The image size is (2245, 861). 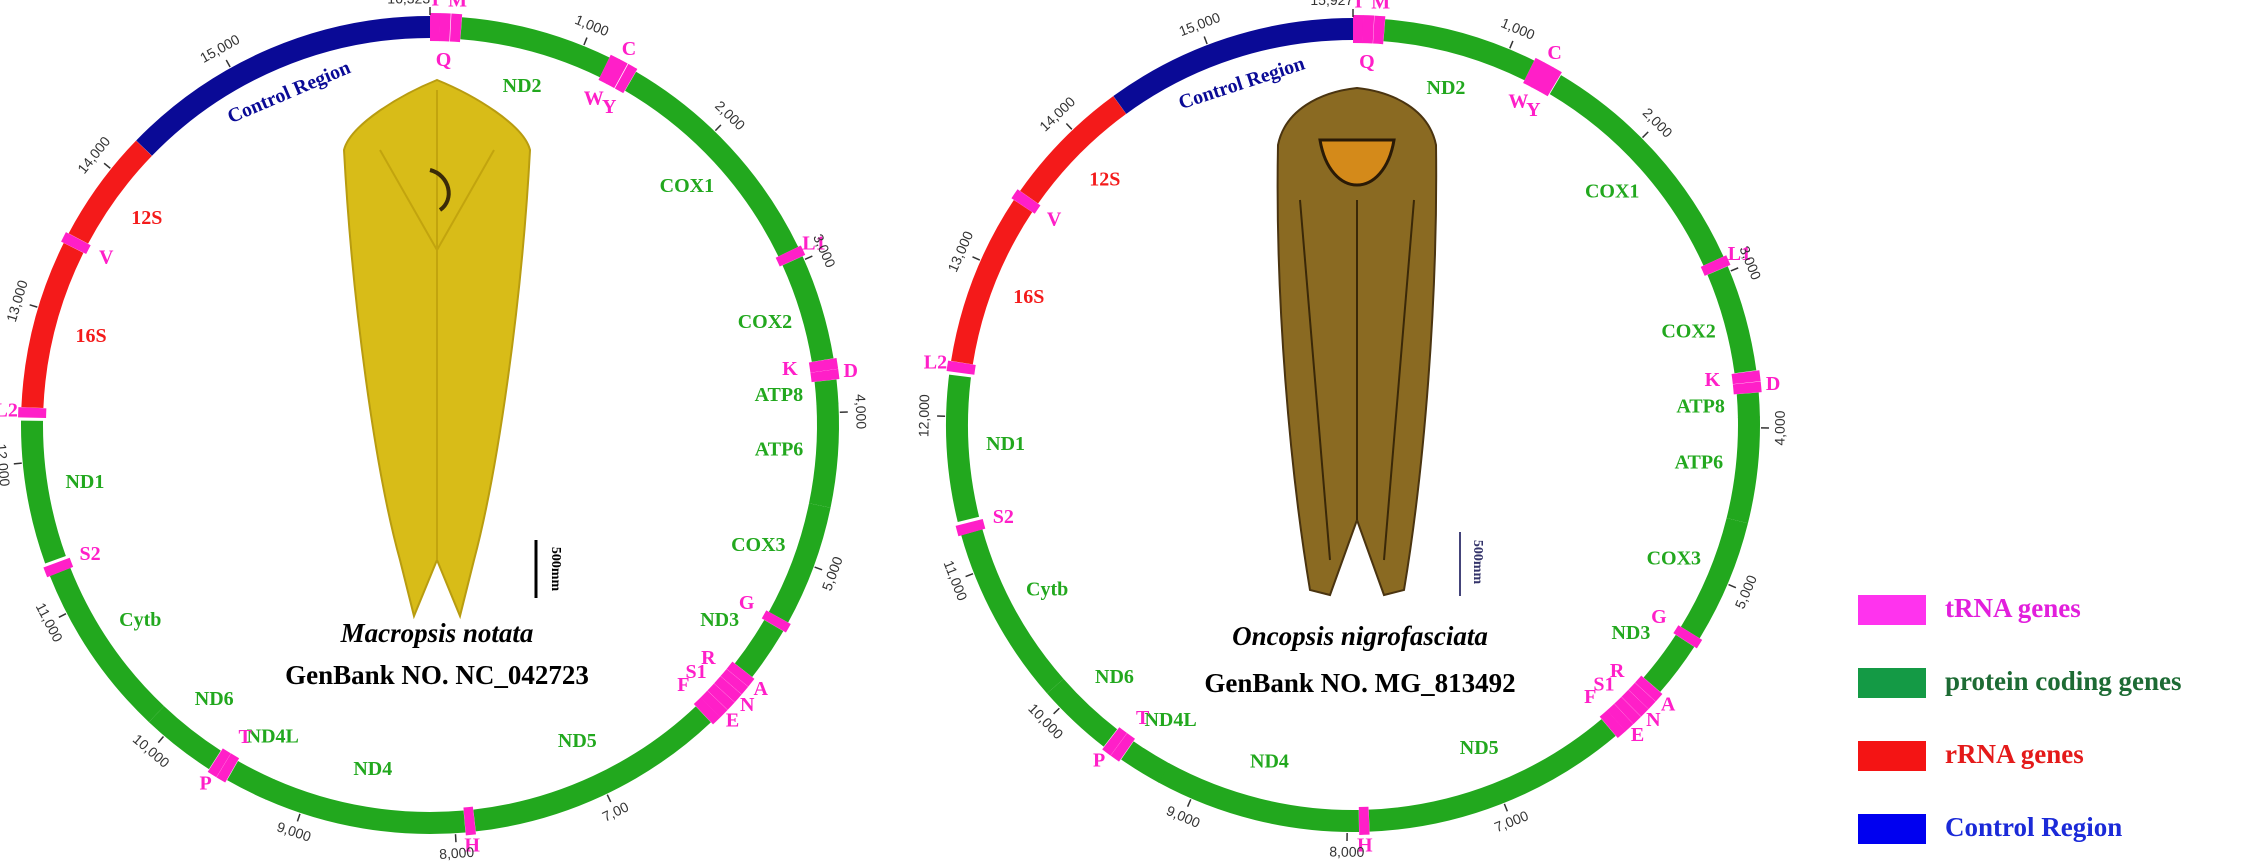 I want to click on tick-label: 15,927, so click(x=1331, y=4).